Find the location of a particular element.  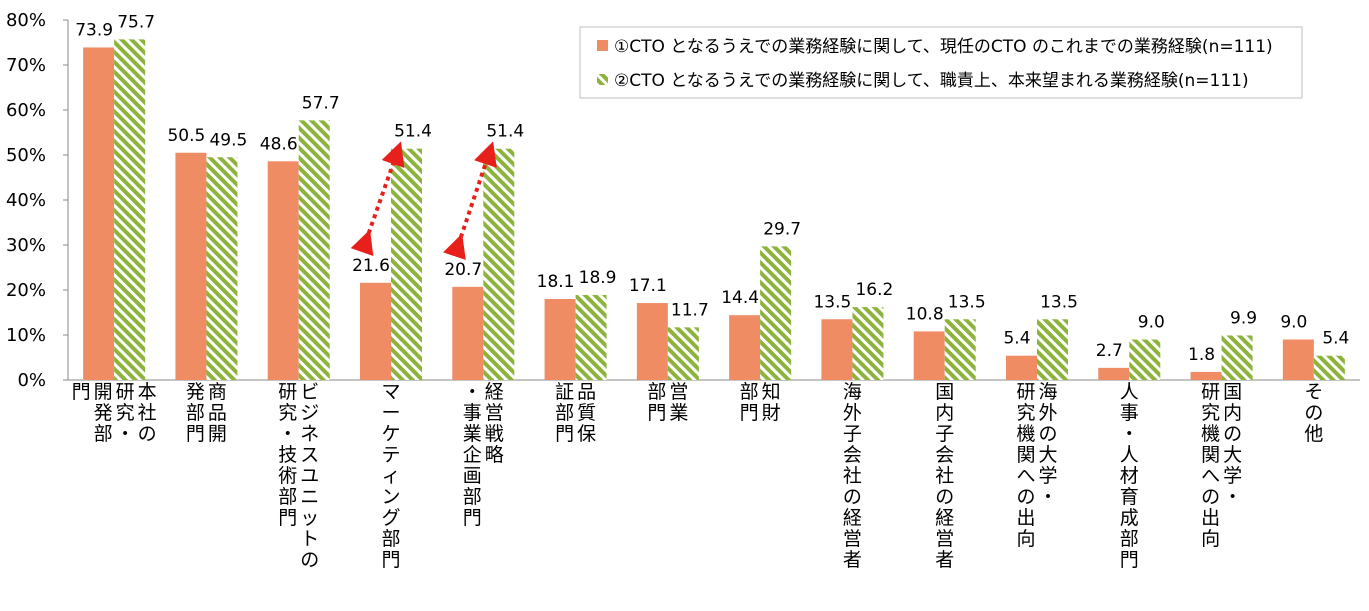

category-label-char: 究 is located at coordinates (1025, 413).